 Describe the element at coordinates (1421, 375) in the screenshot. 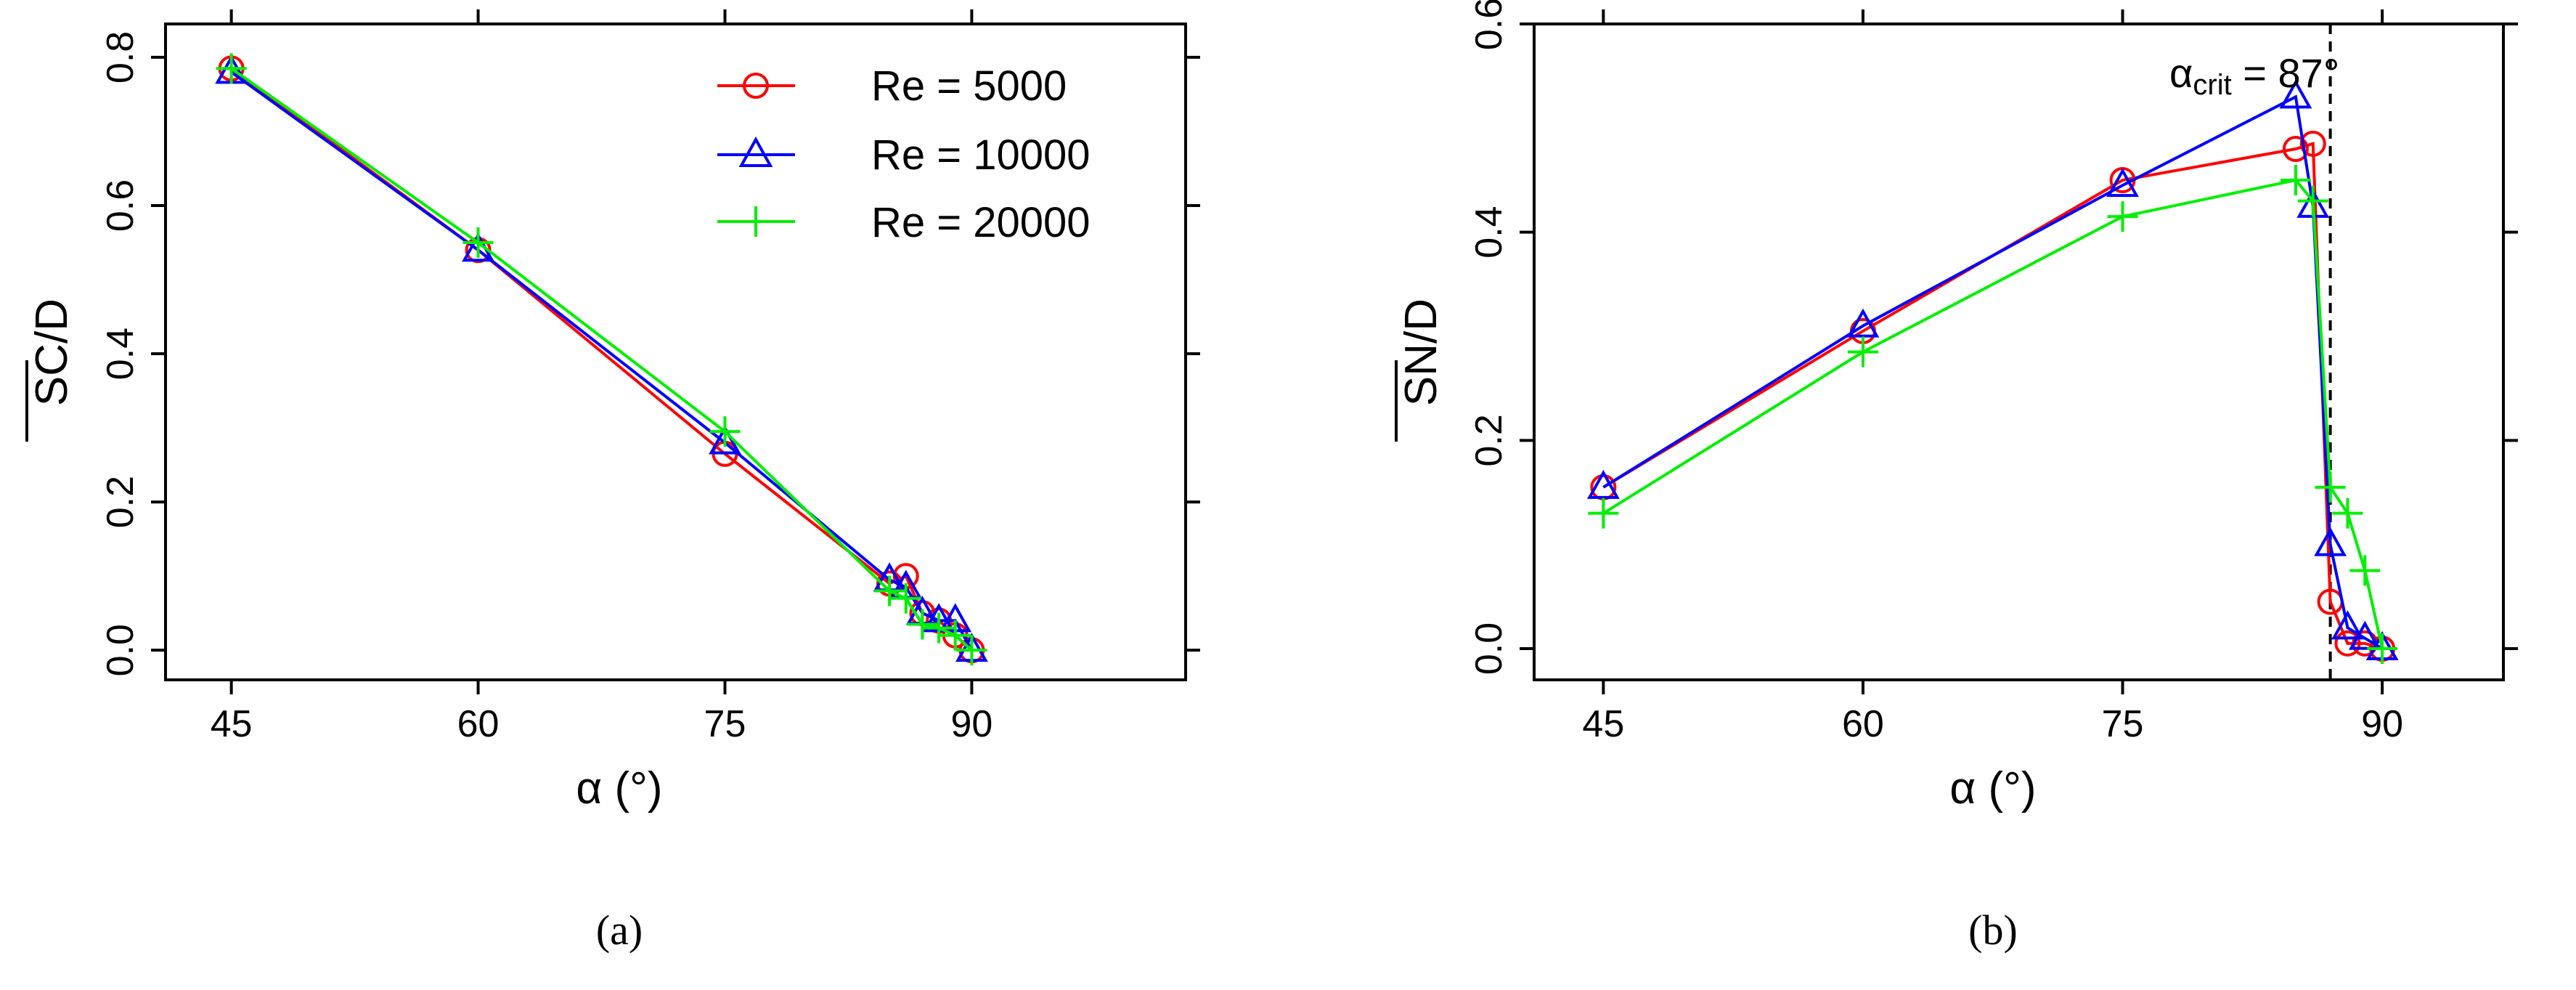

I see `panel-b-y-label-main: SN` at that location.